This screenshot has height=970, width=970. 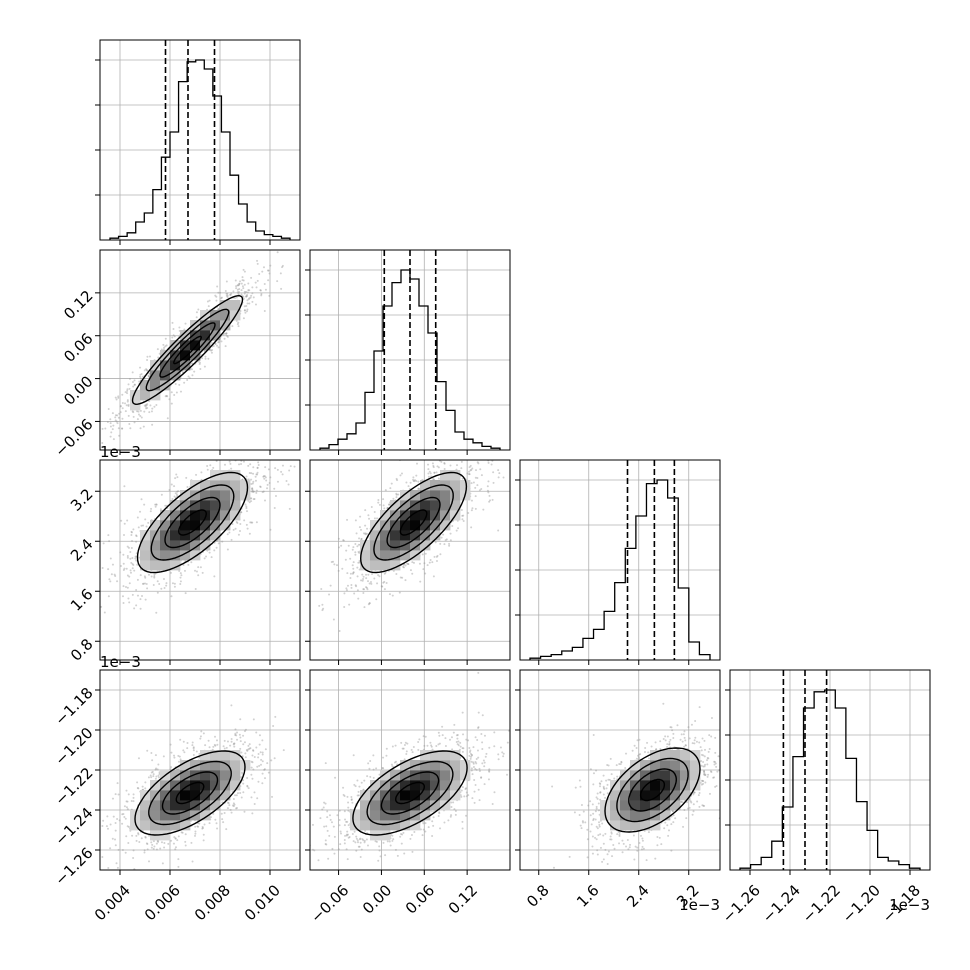 I want to click on histogram-step, so click(x=620, y=569).